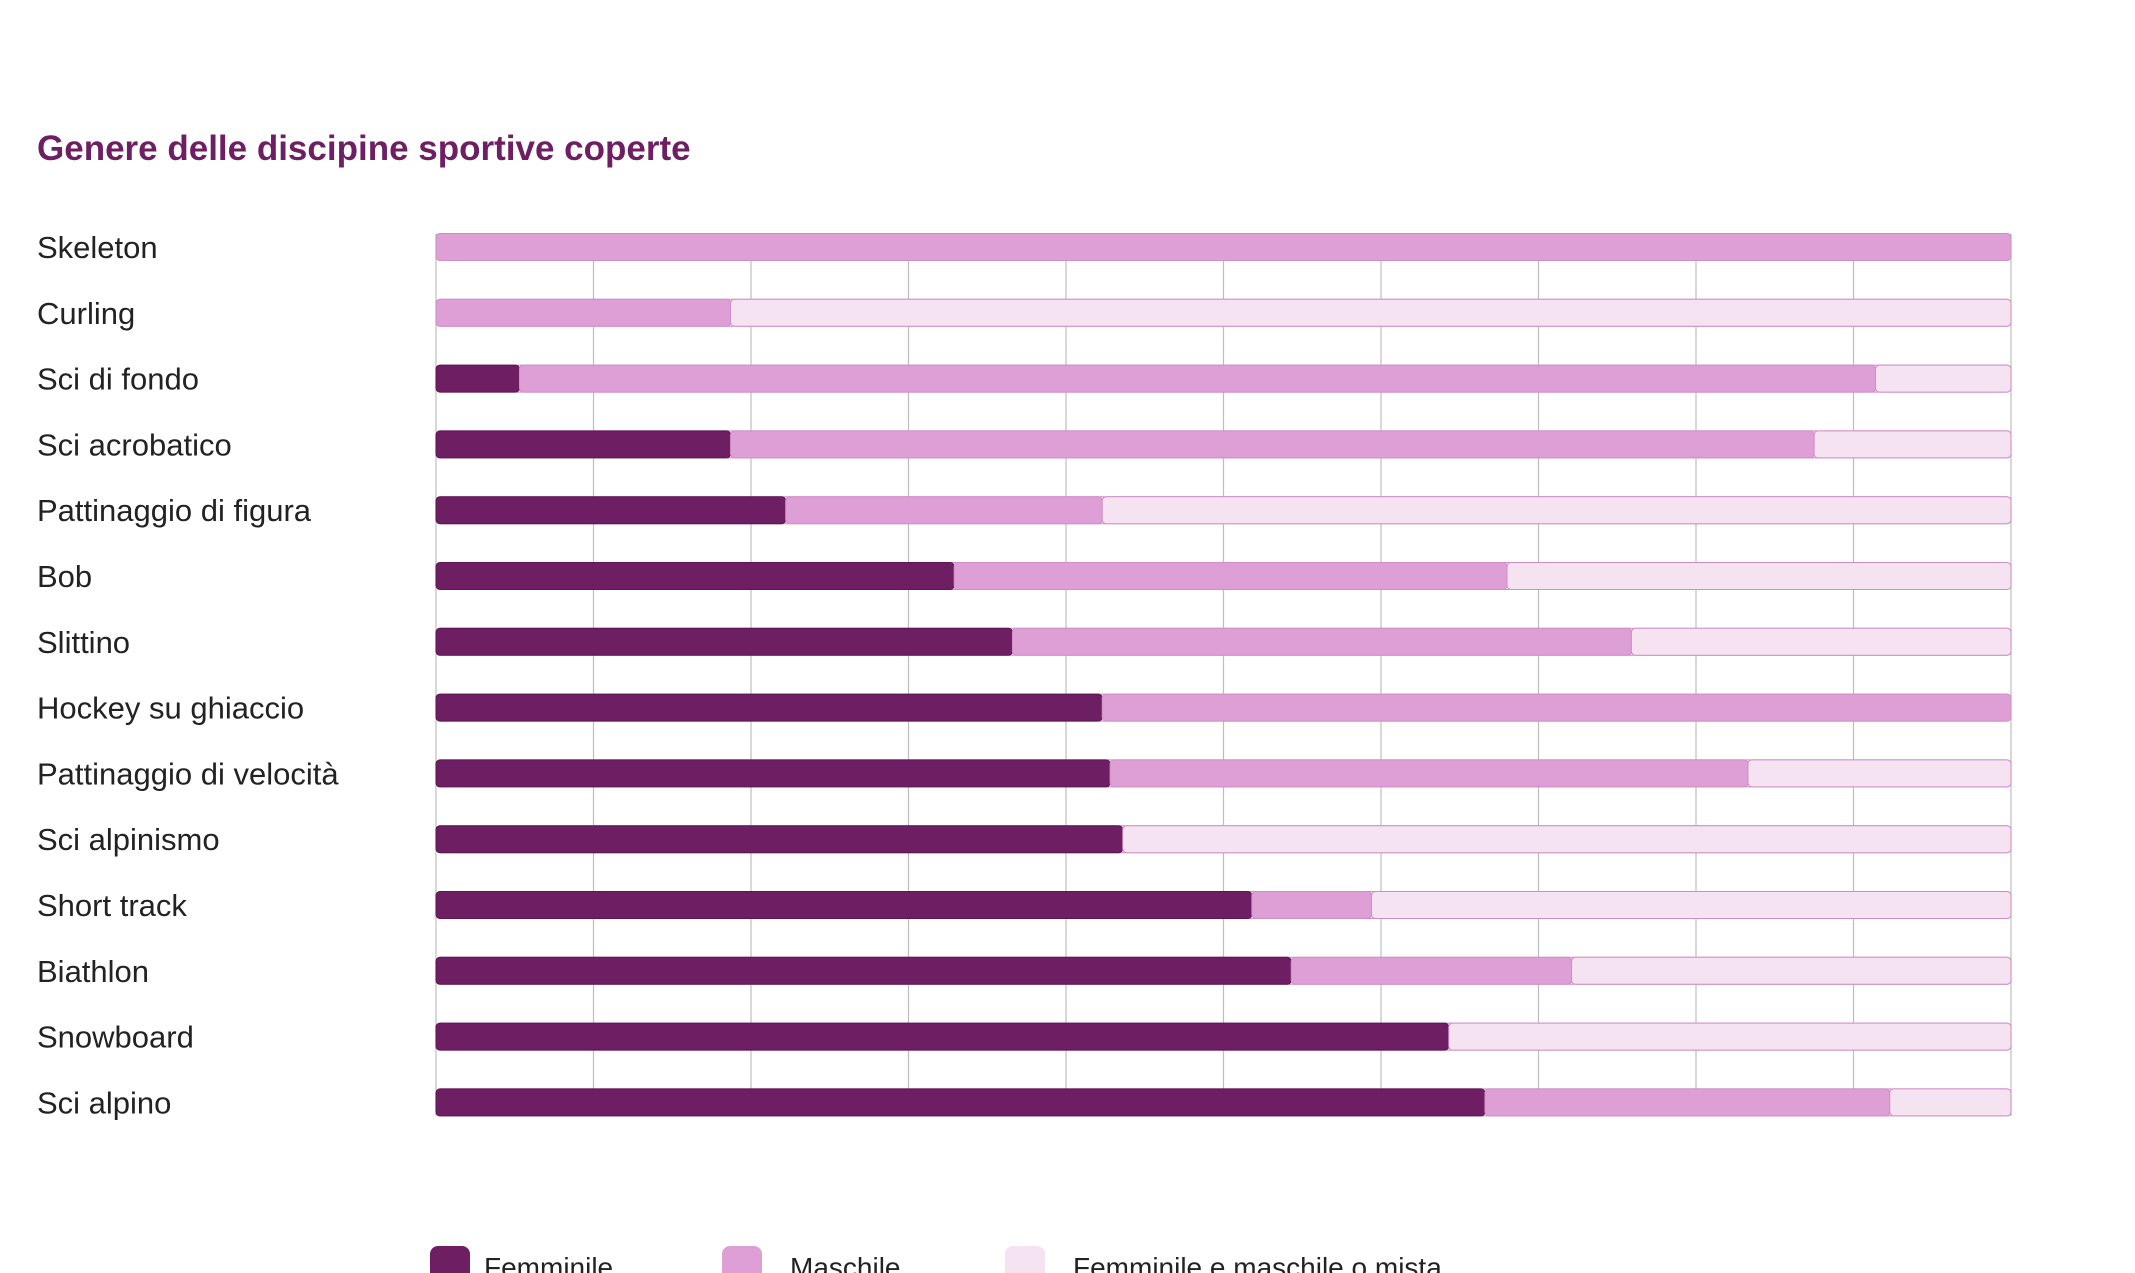 The width and height of the screenshot is (2135, 1273). What do you see at coordinates (134, 444) in the screenshot?
I see `category-label: Sci acrobatico` at bounding box center [134, 444].